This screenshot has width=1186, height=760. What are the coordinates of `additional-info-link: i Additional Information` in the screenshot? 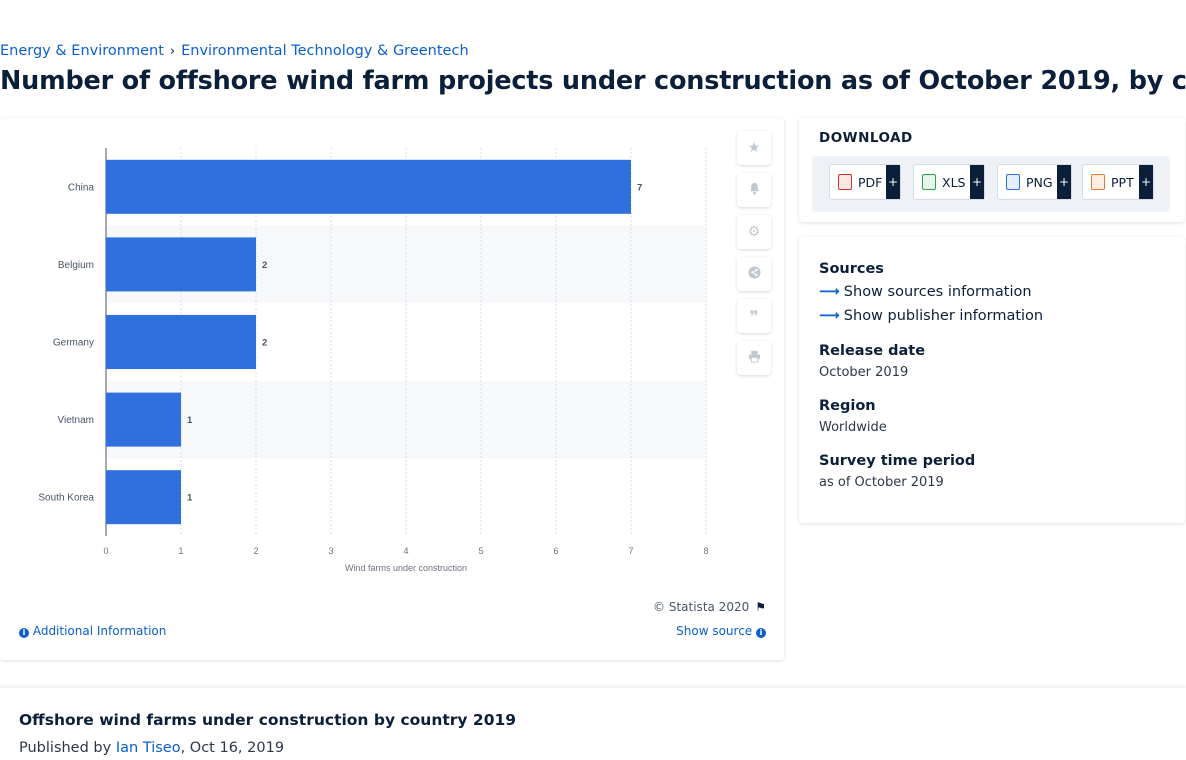 It's located at (92, 631).